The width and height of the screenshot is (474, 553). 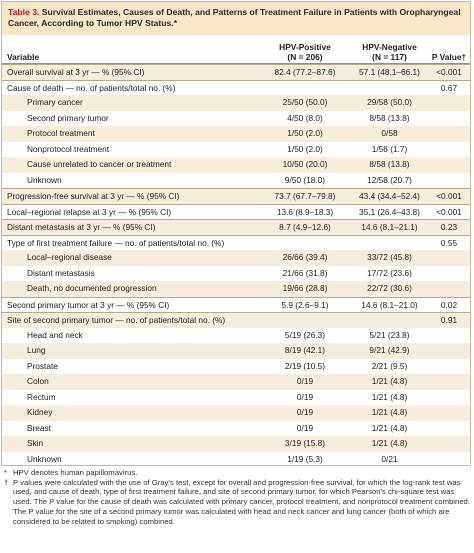 What do you see at coordinates (305, 443) in the screenshot?
I see `cell-hpv-positive: 3/19 (15.8)` at bounding box center [305, 443].